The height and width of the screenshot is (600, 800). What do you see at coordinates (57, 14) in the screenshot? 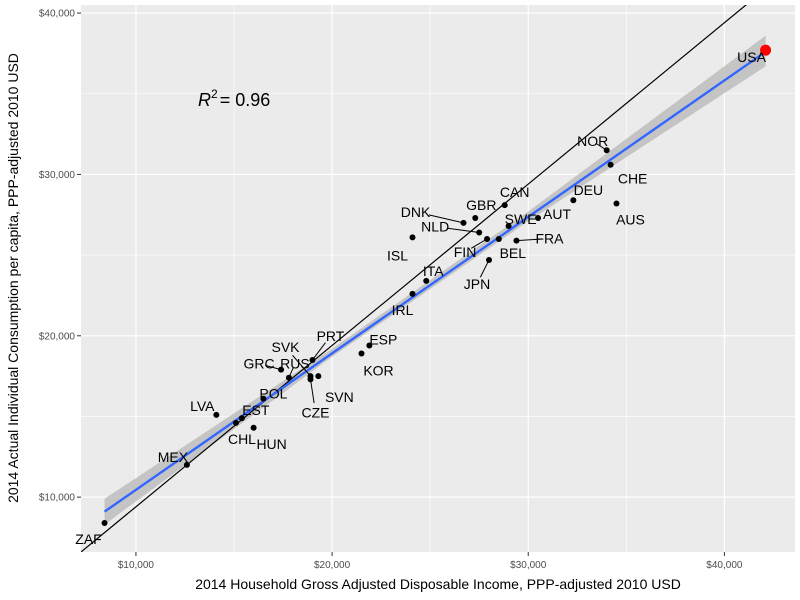
I see `y-tick-label: $40,000` at bounding box center [57, 14].